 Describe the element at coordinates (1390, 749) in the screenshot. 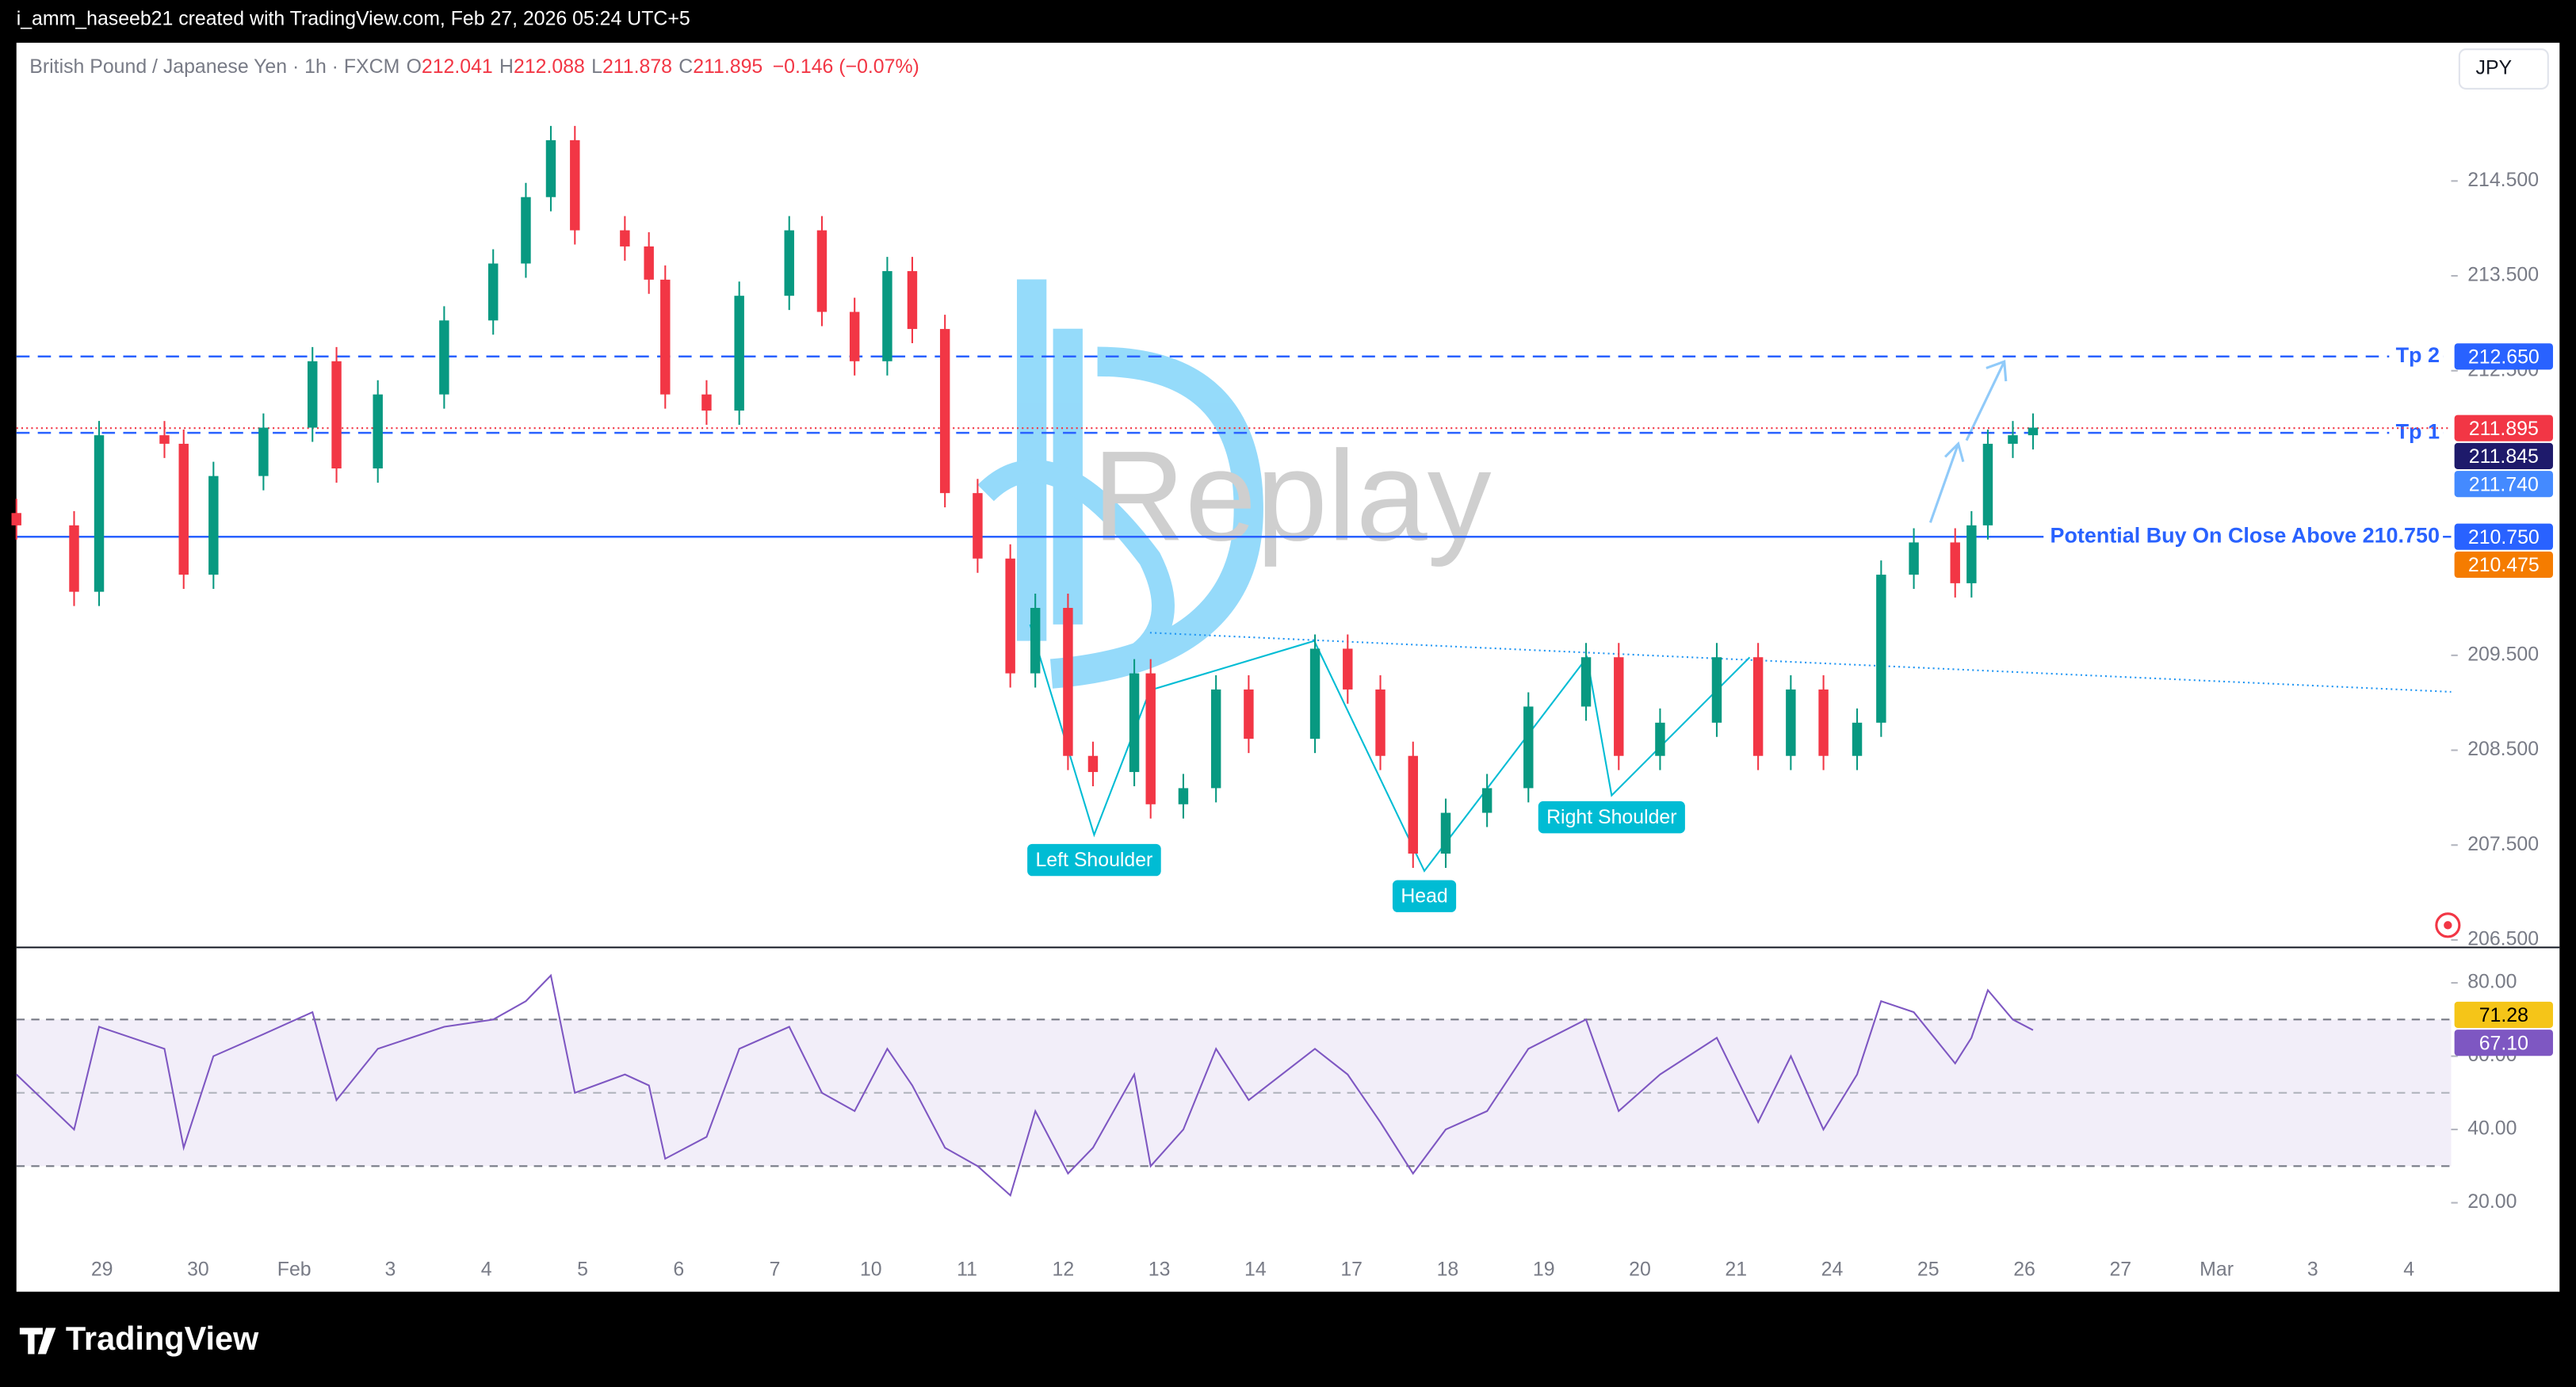

I see `pattern-lines` at that location.